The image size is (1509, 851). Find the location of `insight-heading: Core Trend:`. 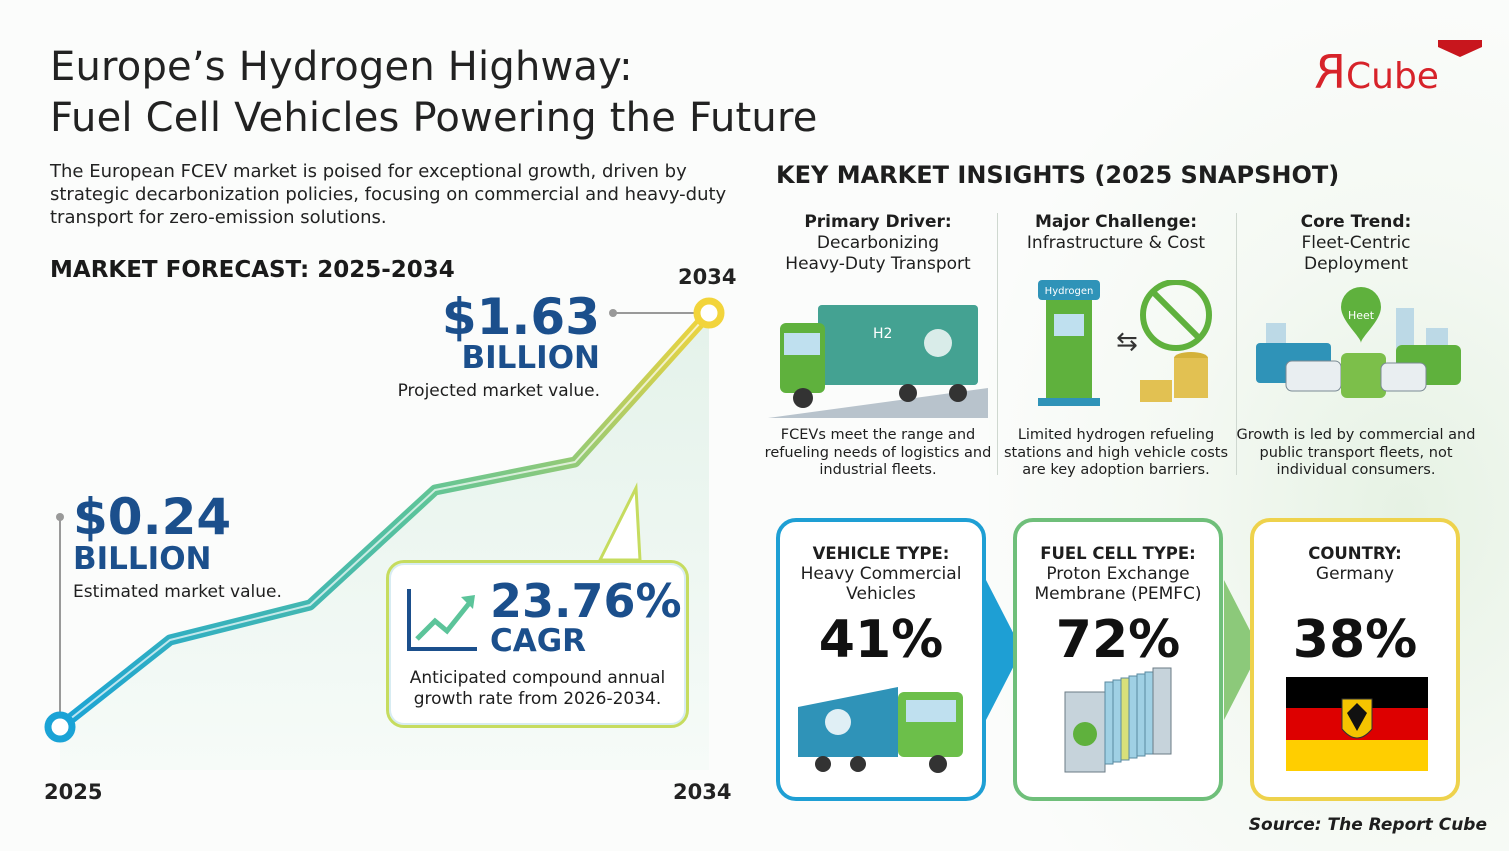

insight-heading: Core Trend: is located at coordinates (1356, 222).